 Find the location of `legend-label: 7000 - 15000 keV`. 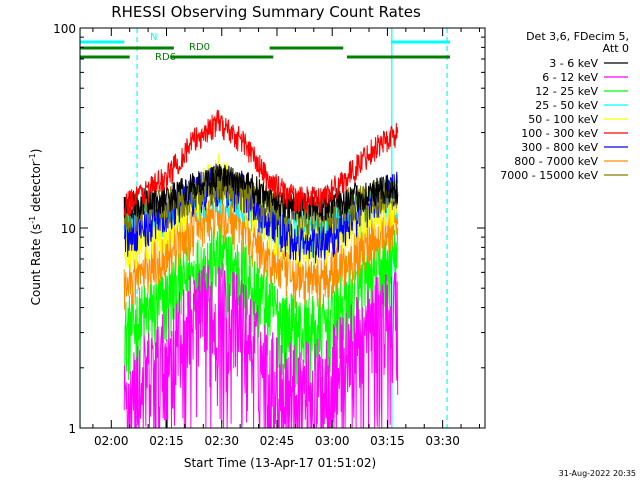

legend-label: 7000 - 15000 keV is located at coordinates (549, 175).